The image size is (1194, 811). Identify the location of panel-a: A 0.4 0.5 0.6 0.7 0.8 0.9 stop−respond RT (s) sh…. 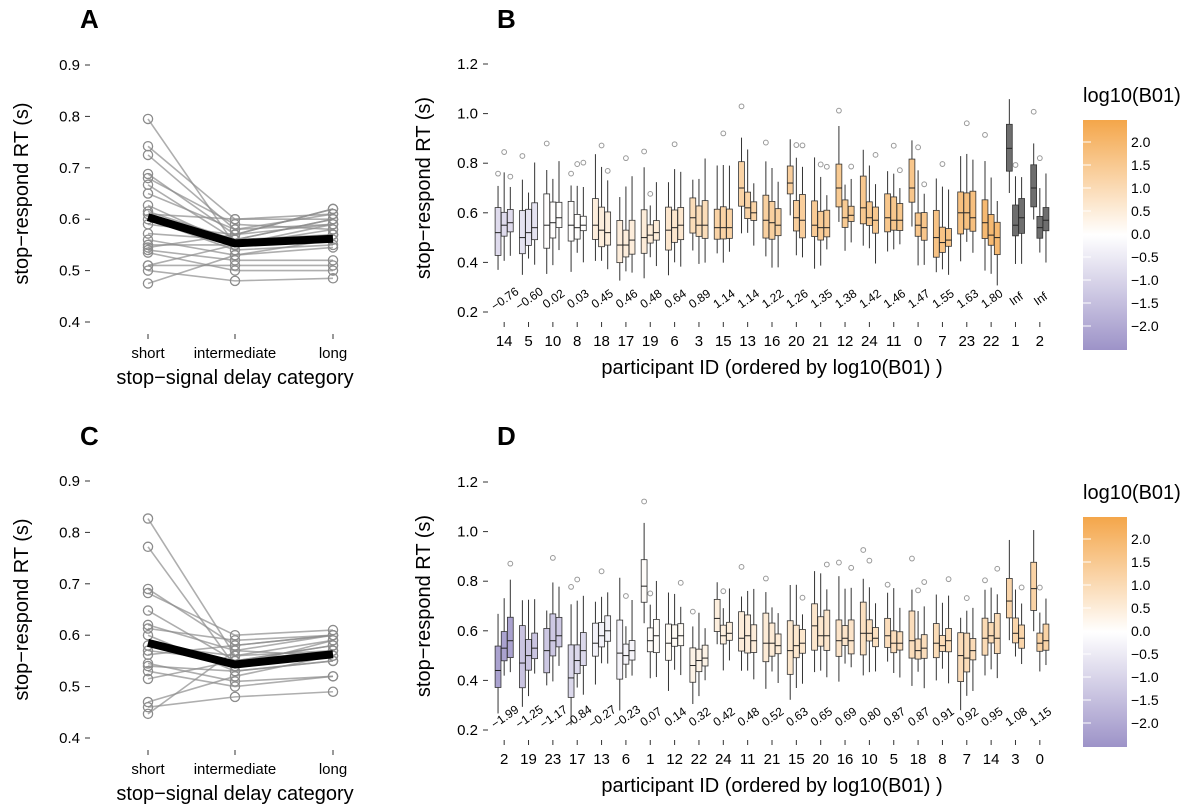
(182, 196).